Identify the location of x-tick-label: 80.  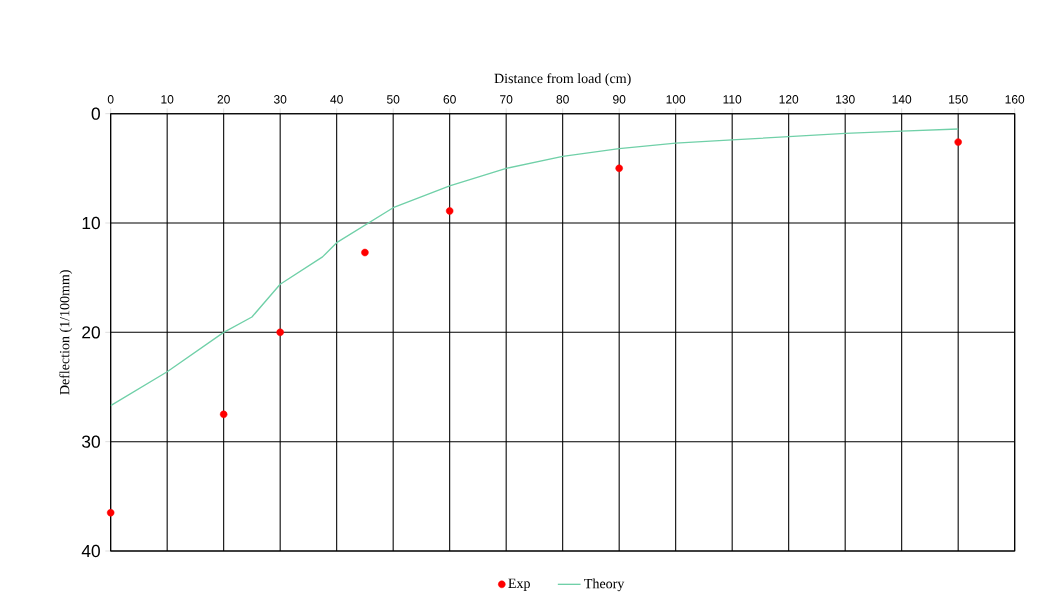
(562, 99).